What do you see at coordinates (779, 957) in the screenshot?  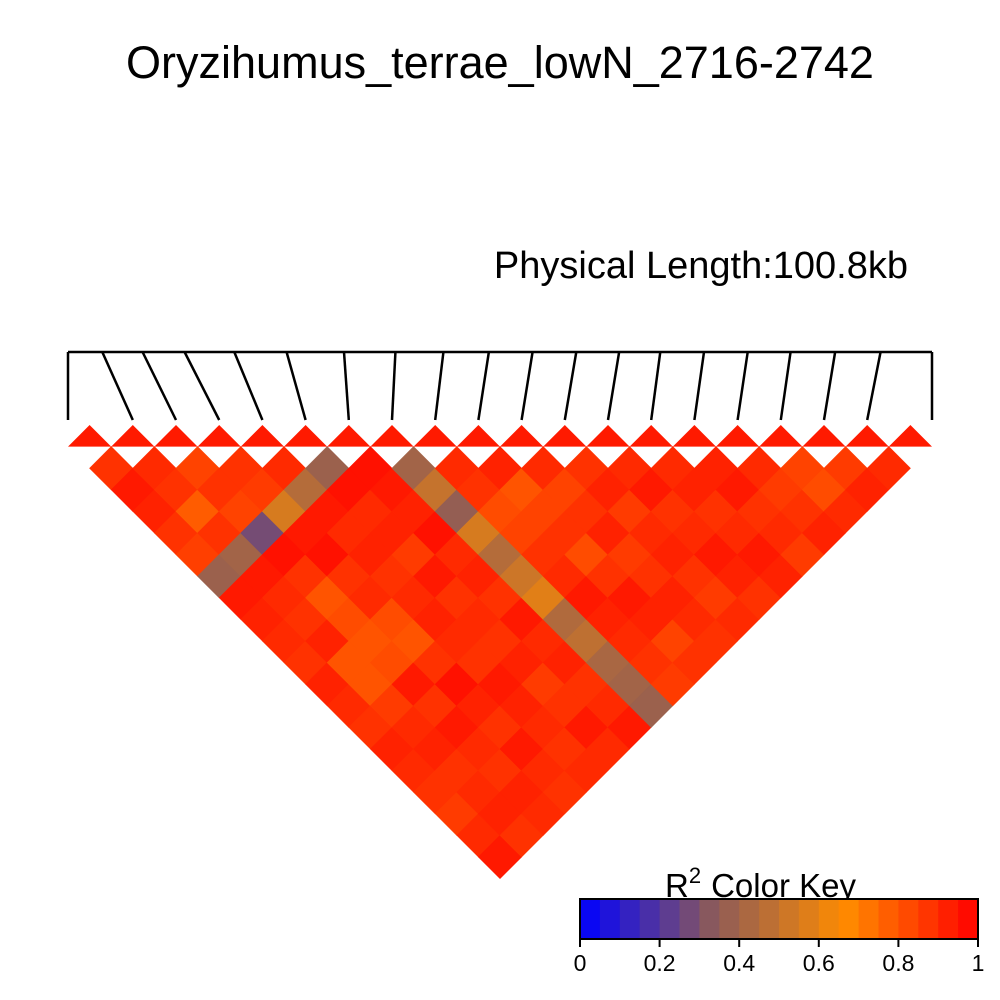 I see `color-key-ticks: 0 0.2 0.4 0.6 0.8 1` at bounding box center [779, 957].